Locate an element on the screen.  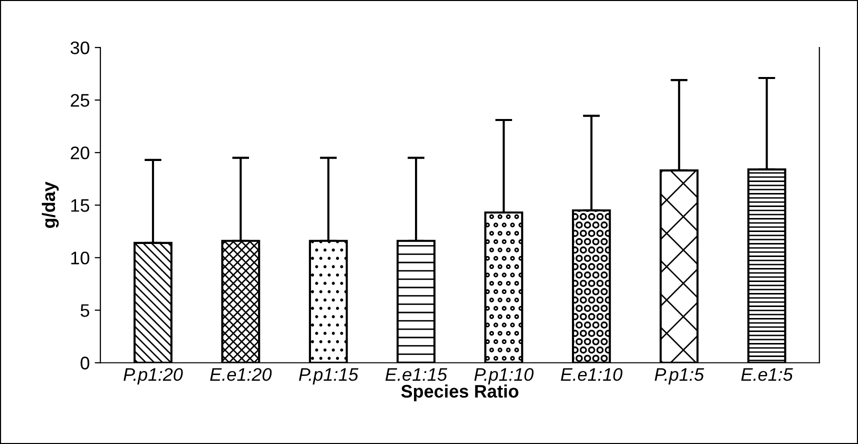
y-tick-label: 20 is located at coordinates (80, 153).